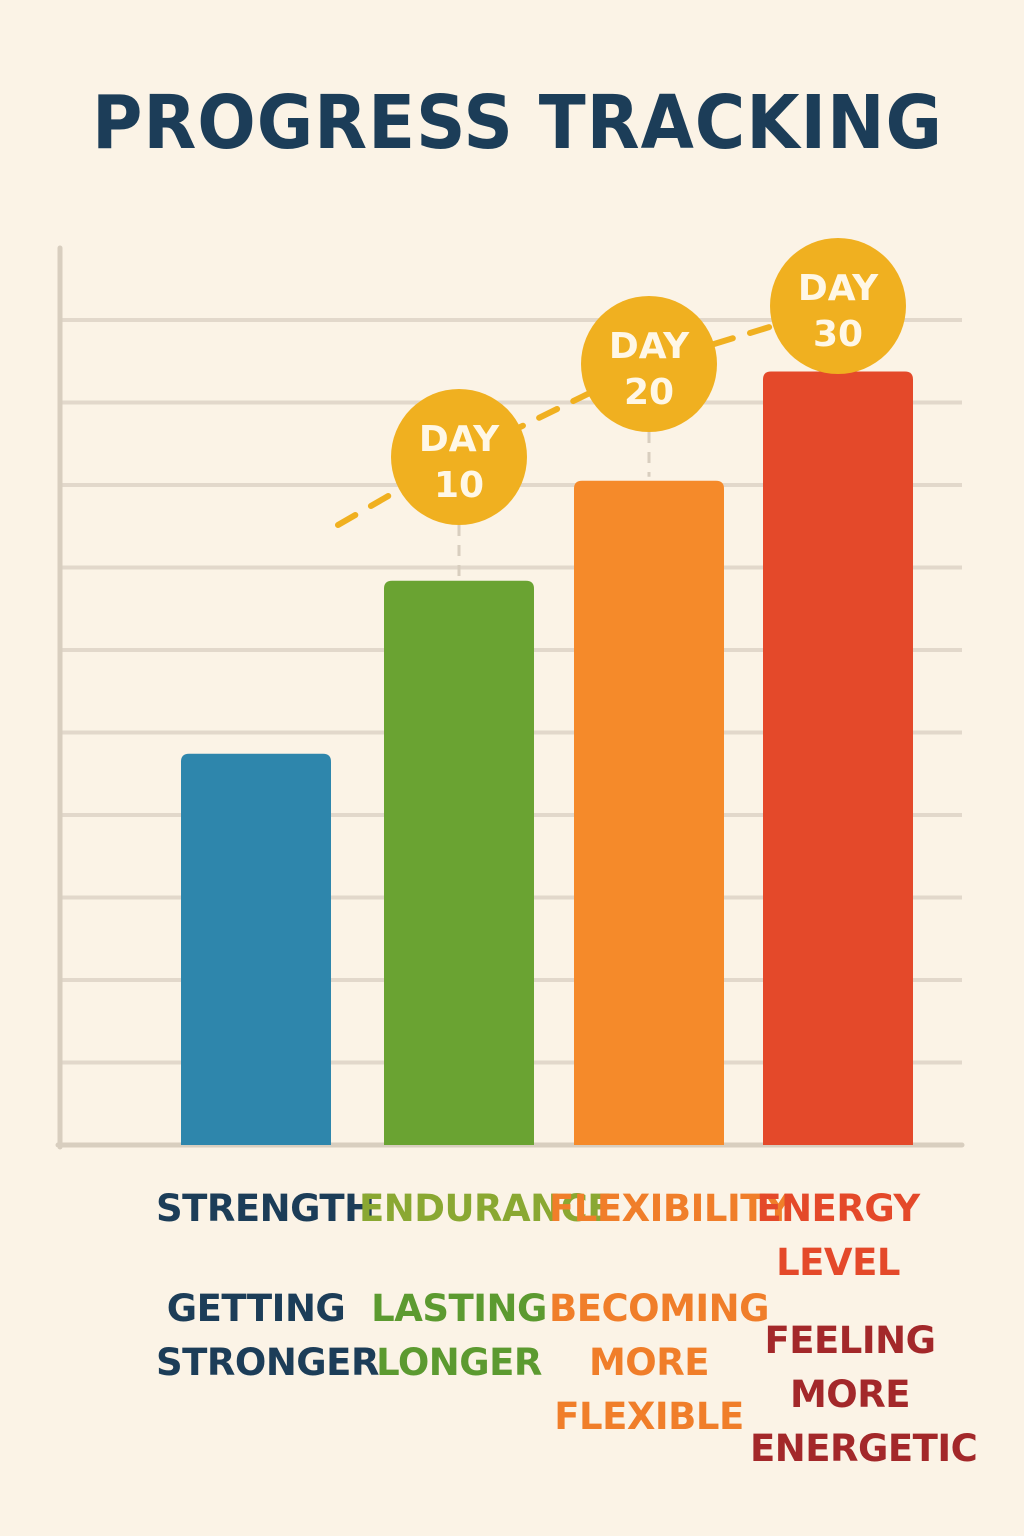 The height and width of the screenshot is (1536, 1024). Describe the element at coordinates (670, 1208) in the screenshot. I see `category-label-3: FLEXIBILITY` at that location.